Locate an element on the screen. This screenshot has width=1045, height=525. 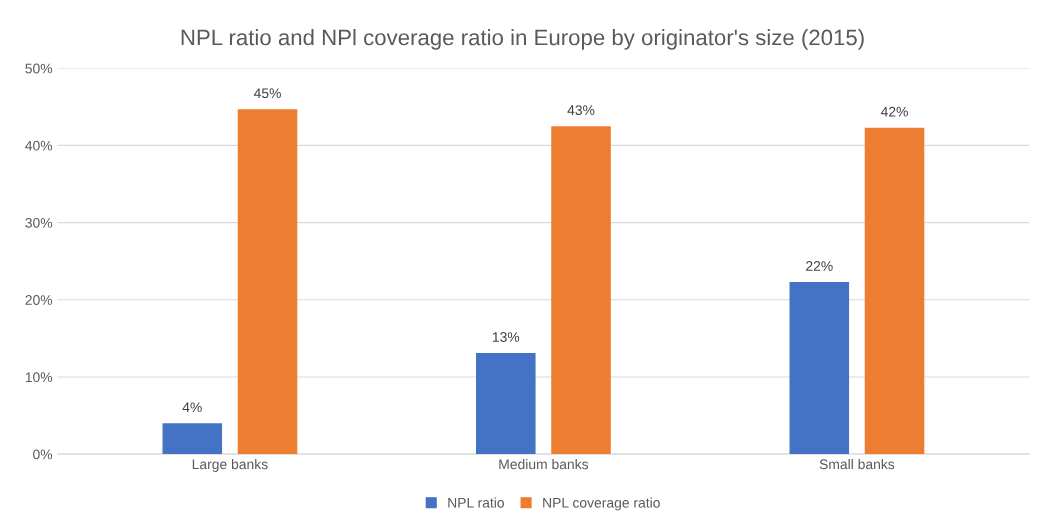
y-tick-label: 10% is located at coordinates (39, 377).